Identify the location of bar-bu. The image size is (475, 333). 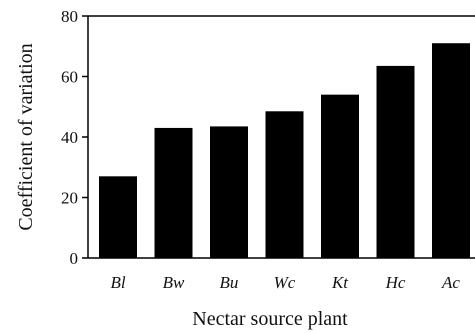
(229, 192).